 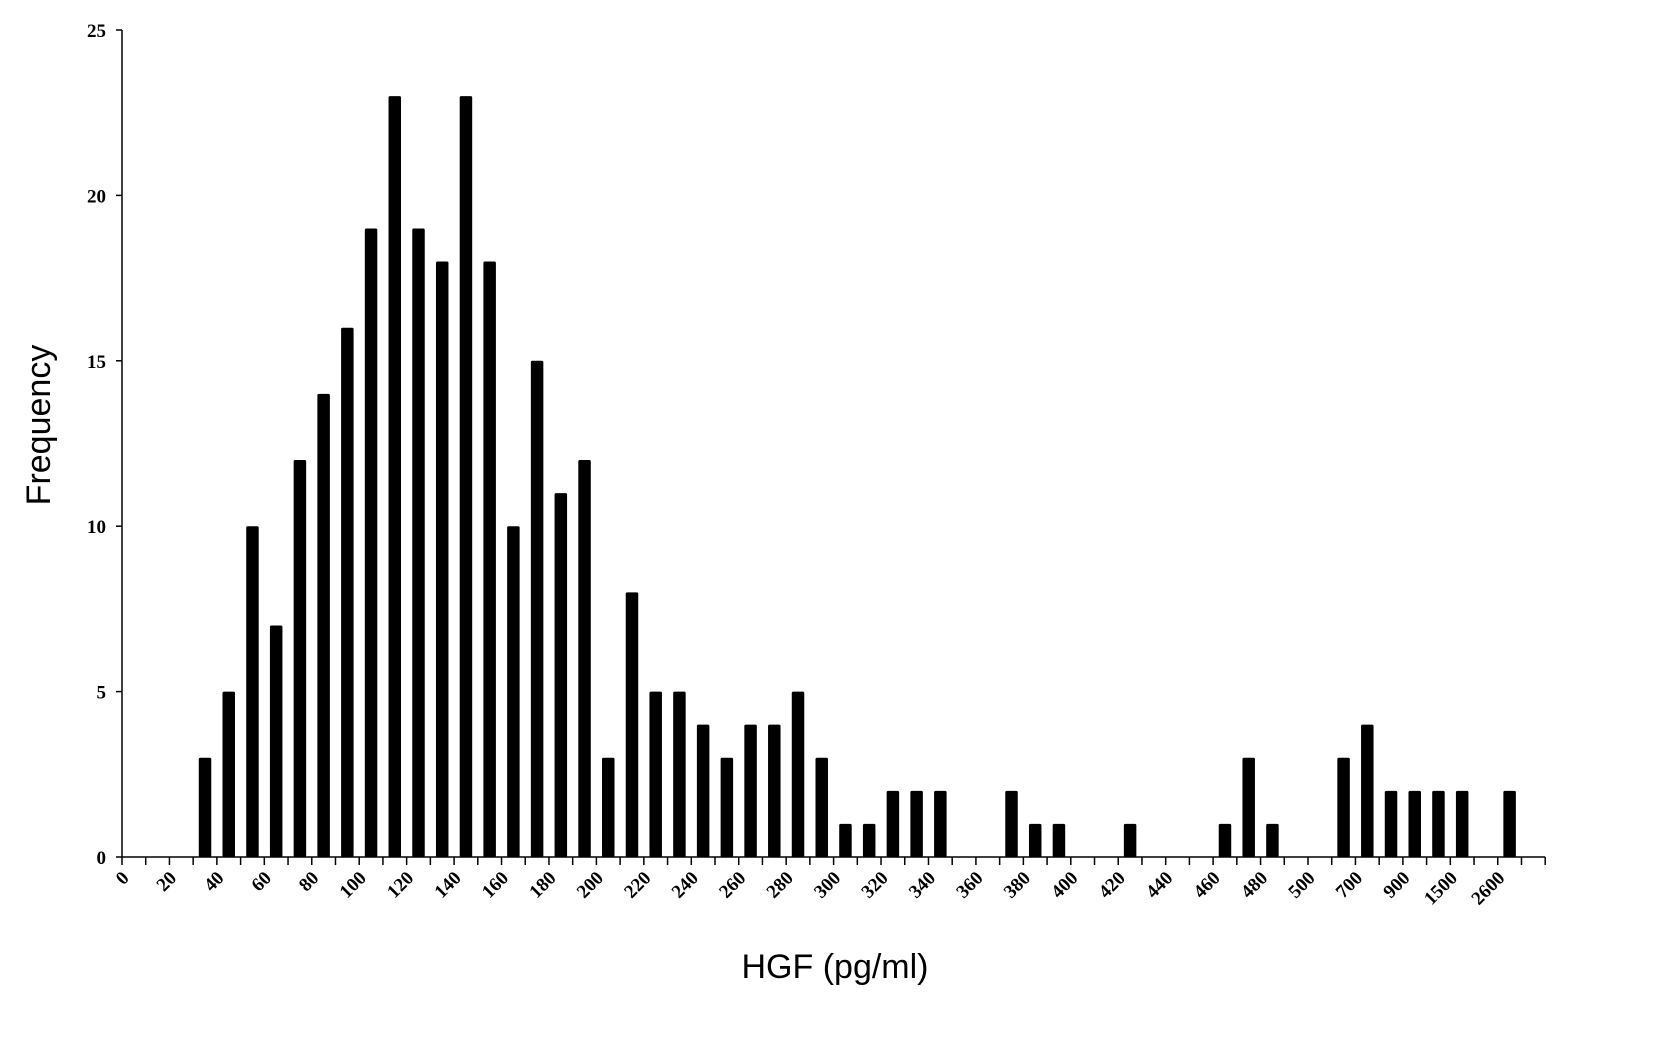 I want to click on x-tick-label: 280, so click(x=780, y=885).